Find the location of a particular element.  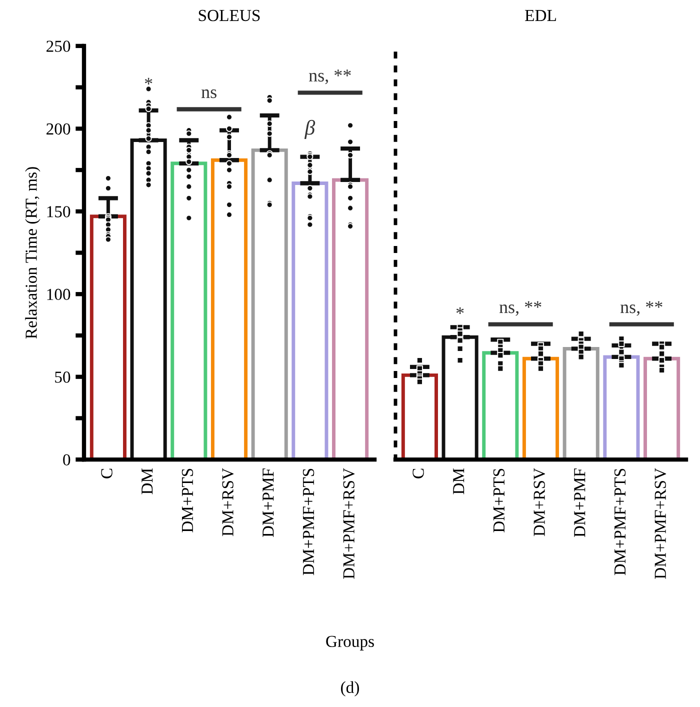

y-tick-label: 100 is located at coordinates (58, 294).